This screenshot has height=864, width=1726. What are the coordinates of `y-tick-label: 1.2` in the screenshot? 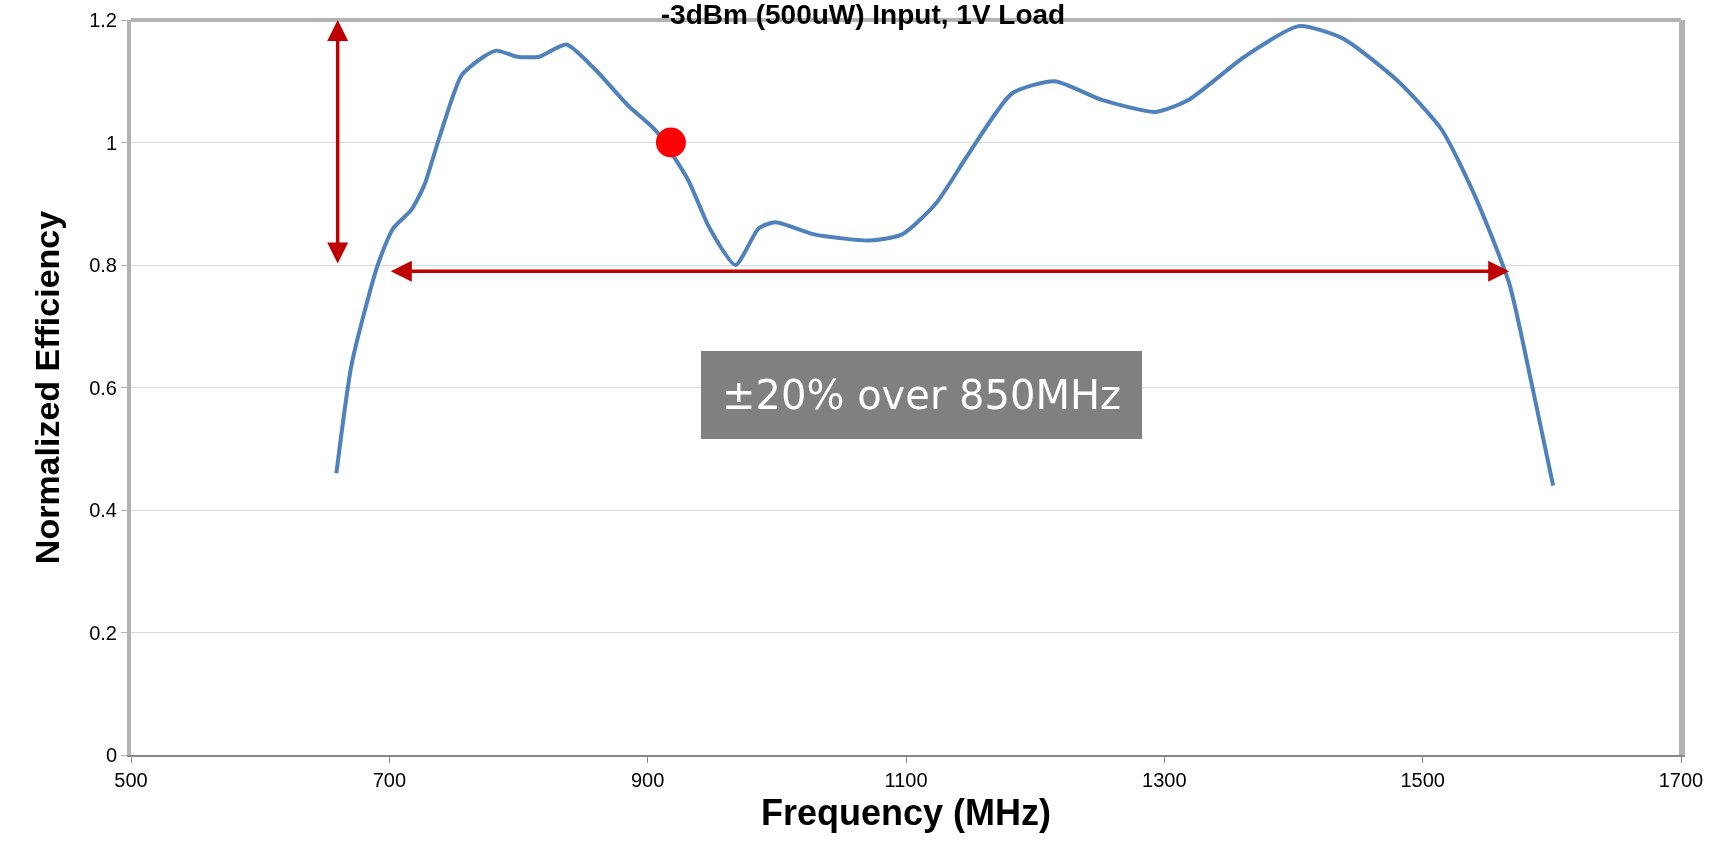 It's located at (103, 20).